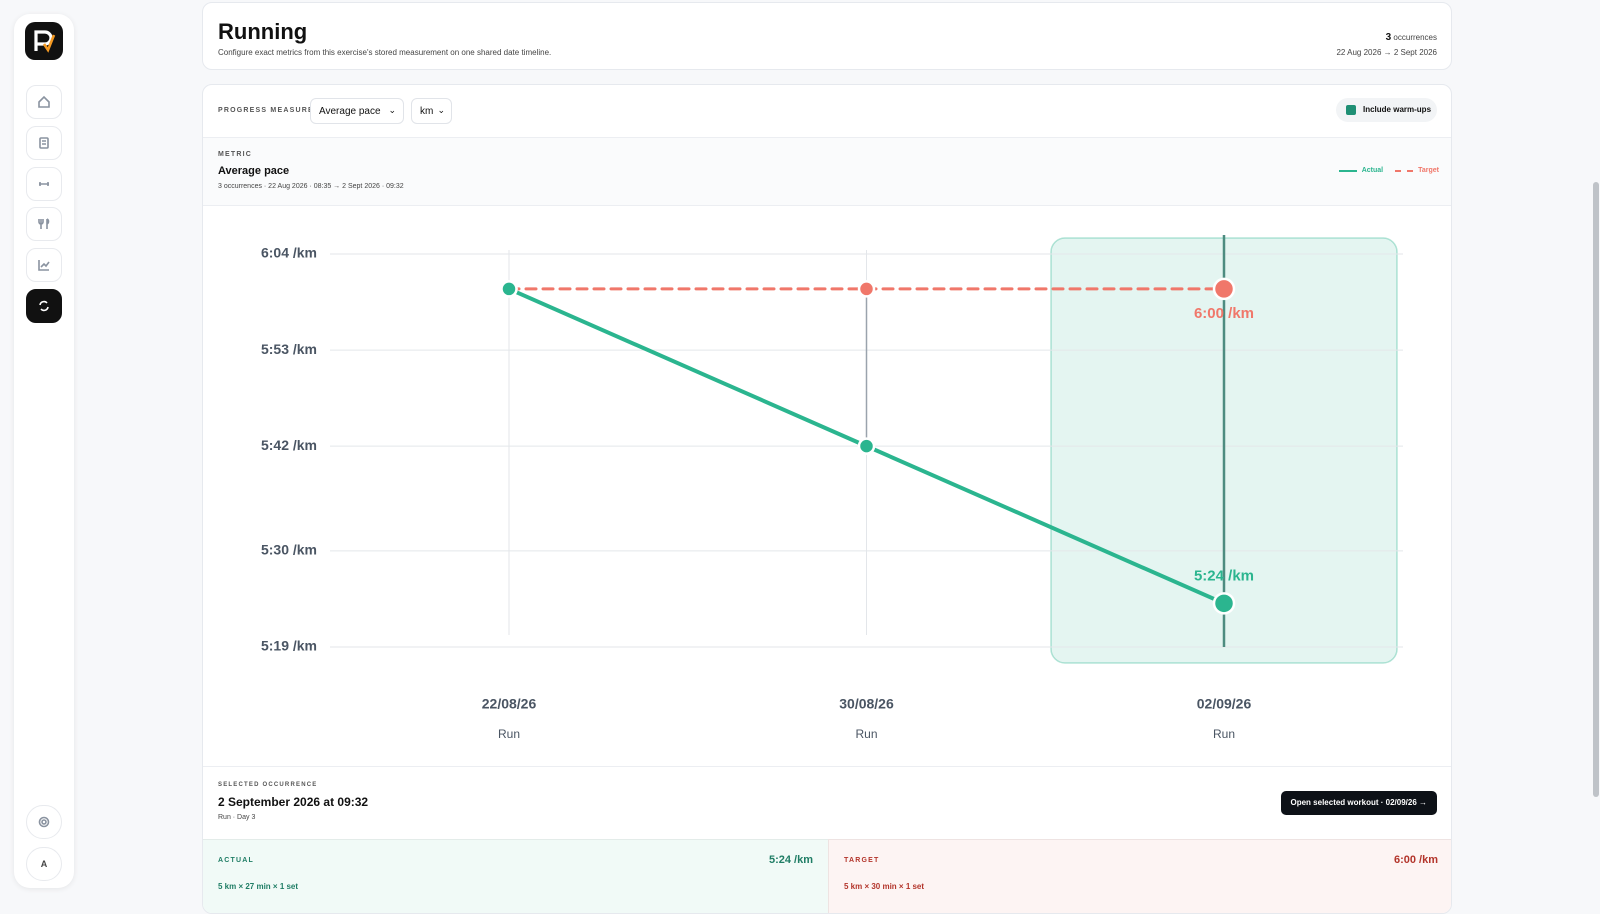 The height and width of the screenshot is (914, 1600). Describe the element at coordinates (254, 171) in the screenshot. I see `metric-name: Average pace` at that location.